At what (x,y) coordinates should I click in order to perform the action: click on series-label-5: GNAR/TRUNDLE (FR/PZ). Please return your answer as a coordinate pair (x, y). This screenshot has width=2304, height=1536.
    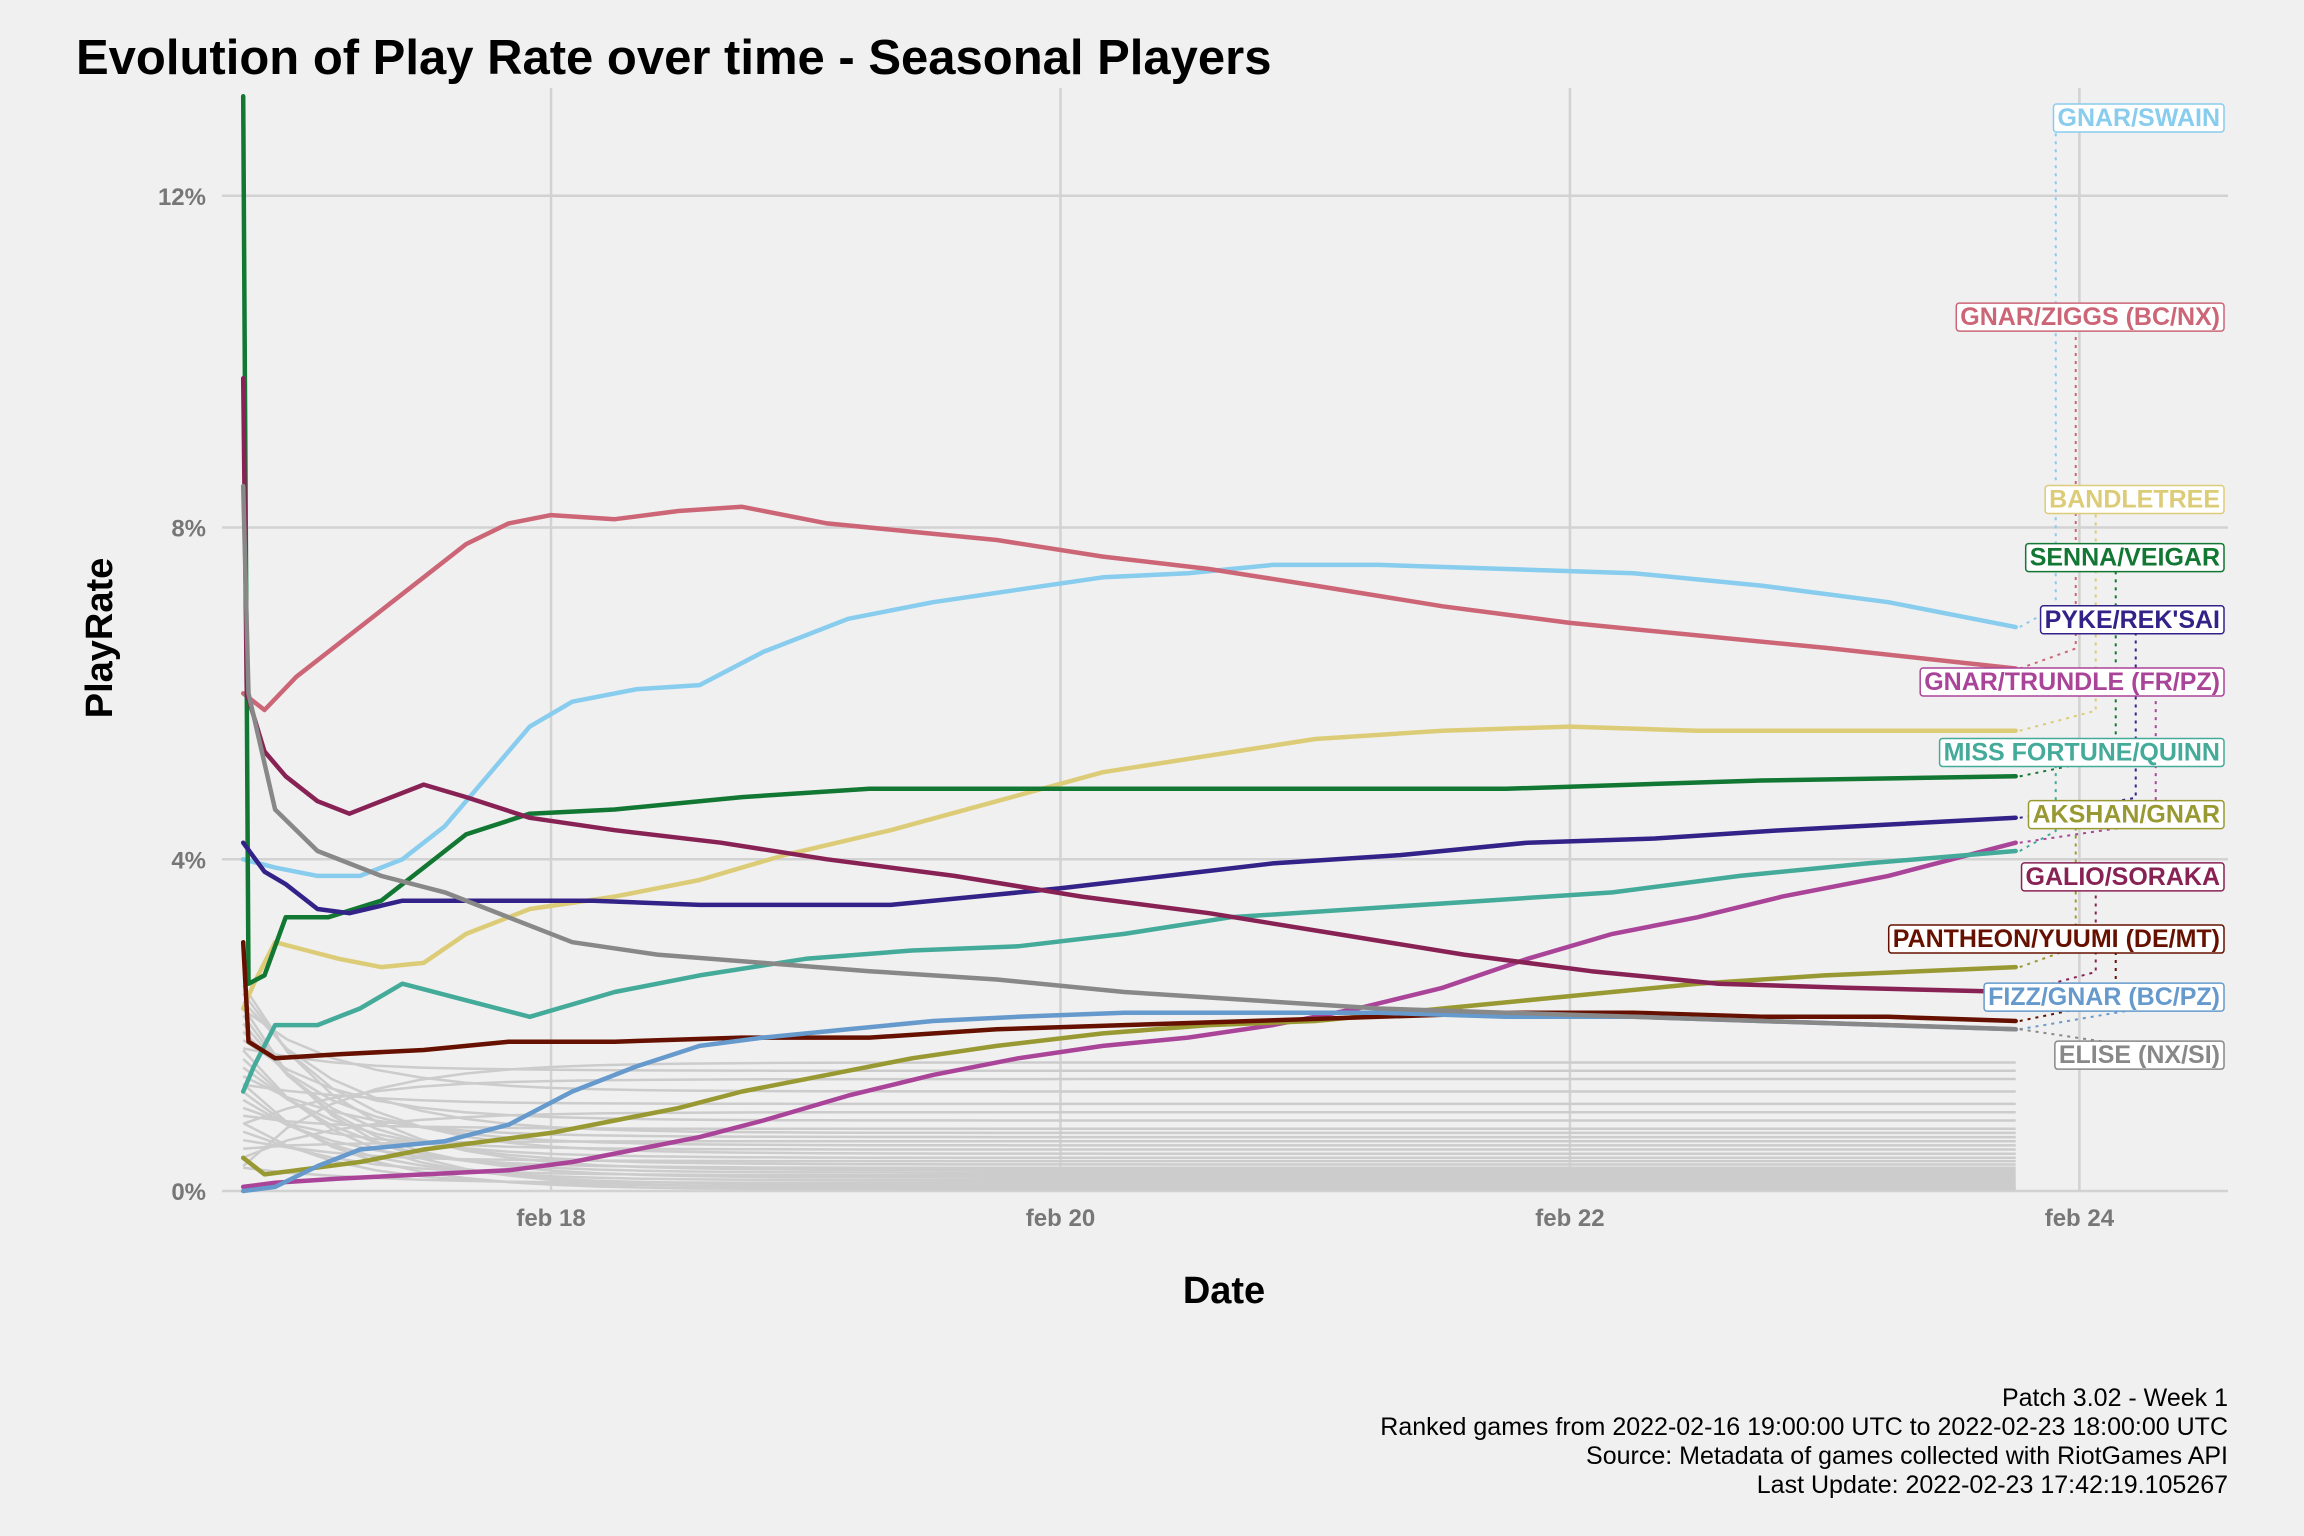
    Looking at the image, I should click on (2072, 682).